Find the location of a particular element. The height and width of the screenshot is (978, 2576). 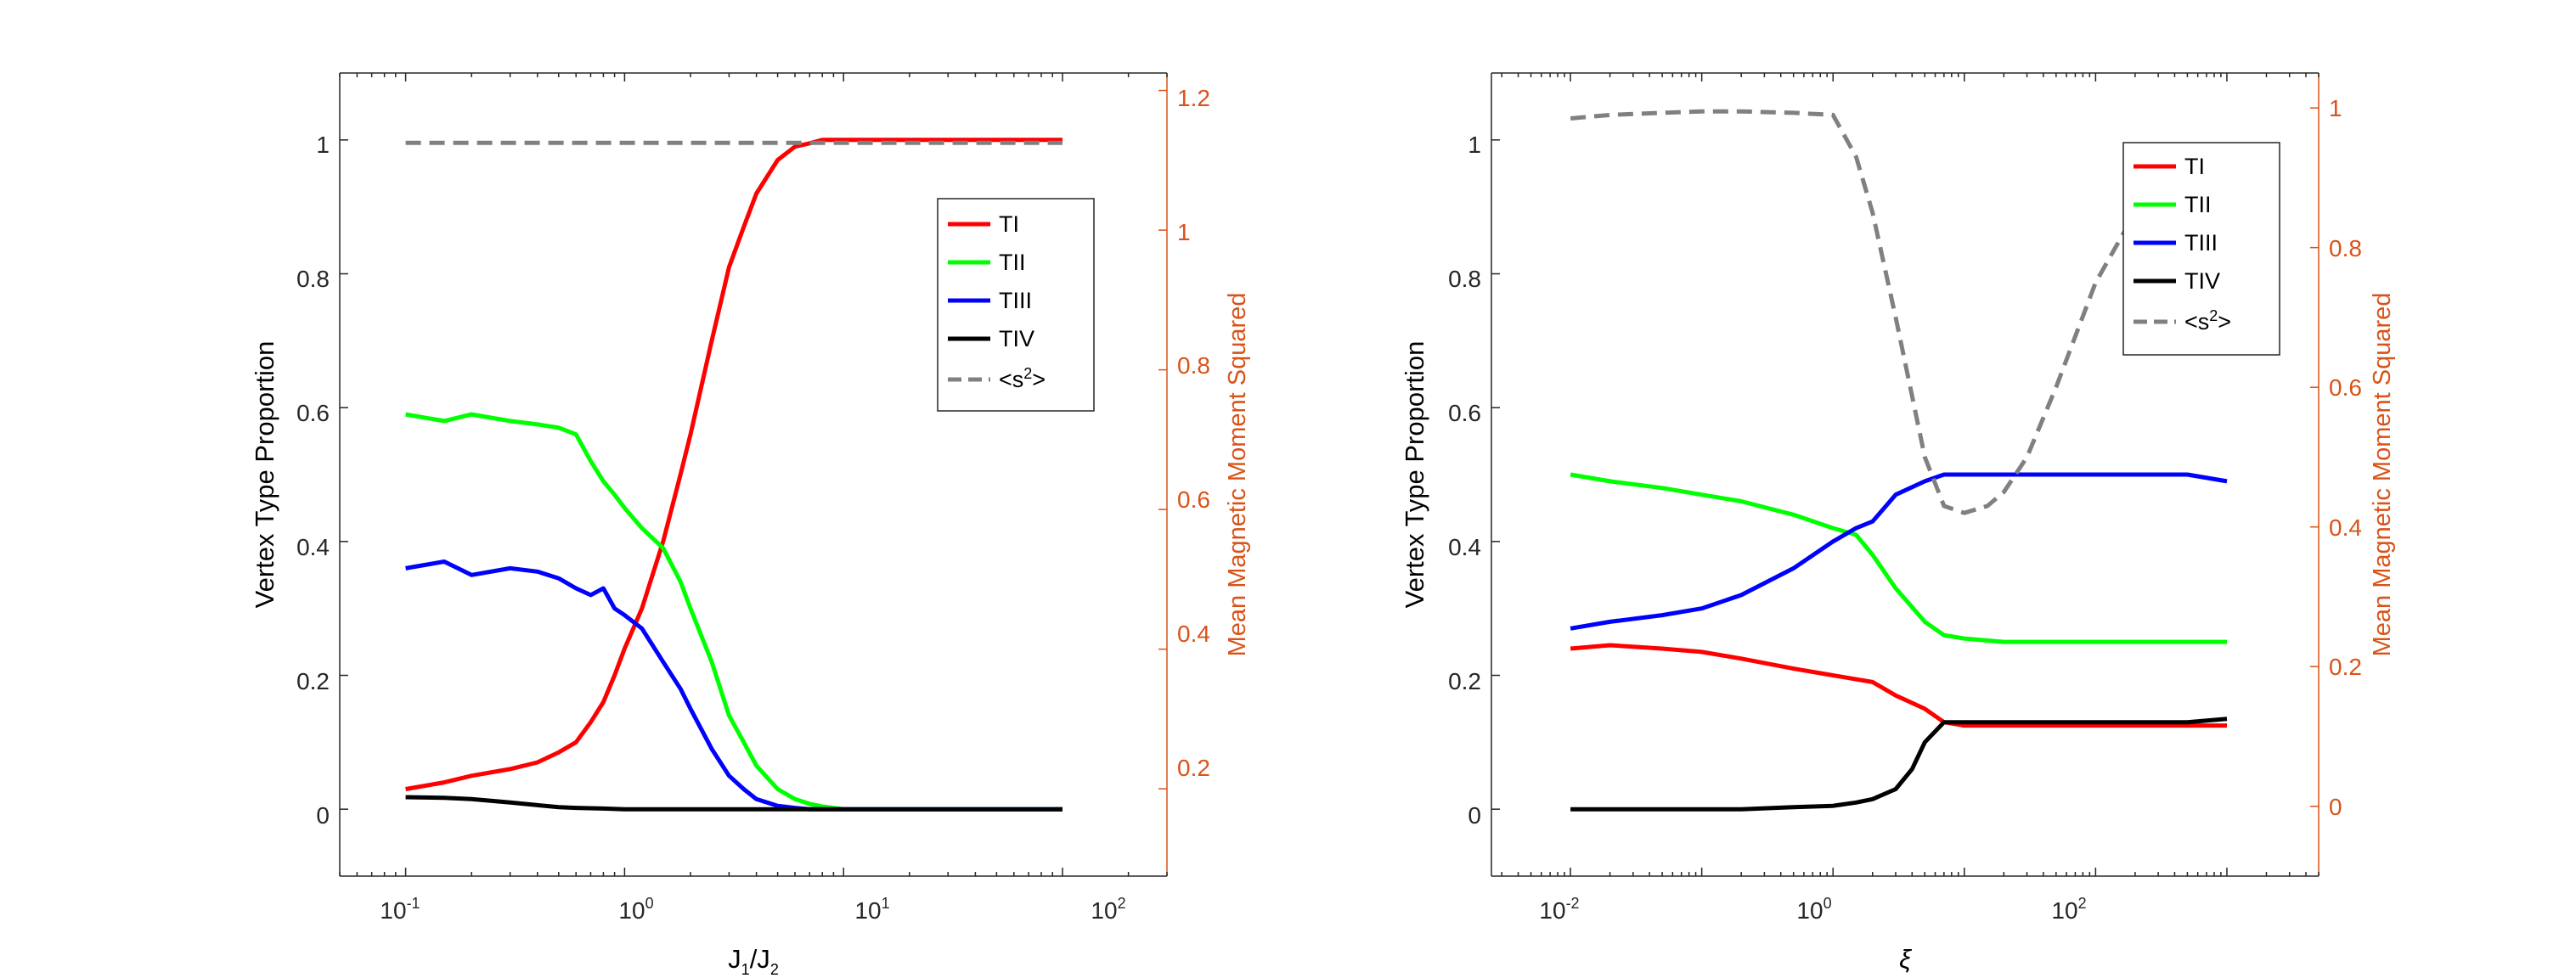

right-xtick-label: 10⁰ is located at coordinates (1813, 910).